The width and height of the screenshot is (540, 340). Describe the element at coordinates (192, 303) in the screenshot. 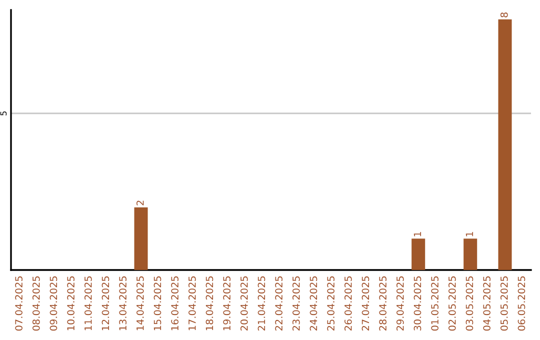

I see `x-tick-label: 17.04.2025` at that location.